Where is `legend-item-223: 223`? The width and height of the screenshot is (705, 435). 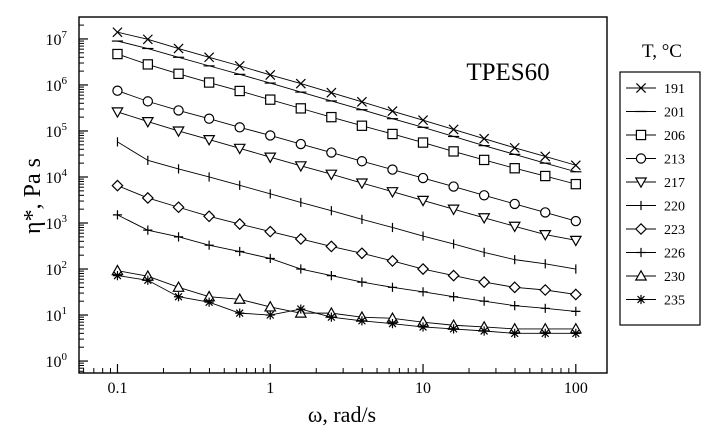
legend-item-223: 223 is located at coordinates (655, 230).